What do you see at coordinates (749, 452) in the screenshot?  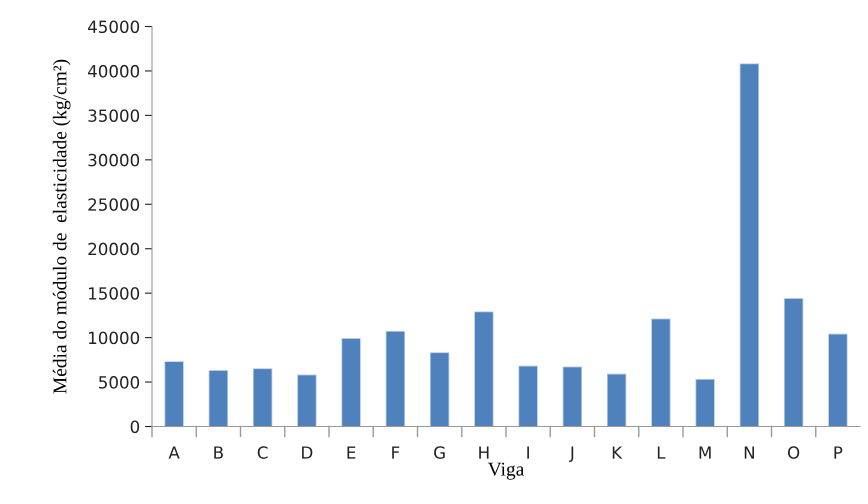 I see `x-tick-label: N` at bounding box center [749, 452].